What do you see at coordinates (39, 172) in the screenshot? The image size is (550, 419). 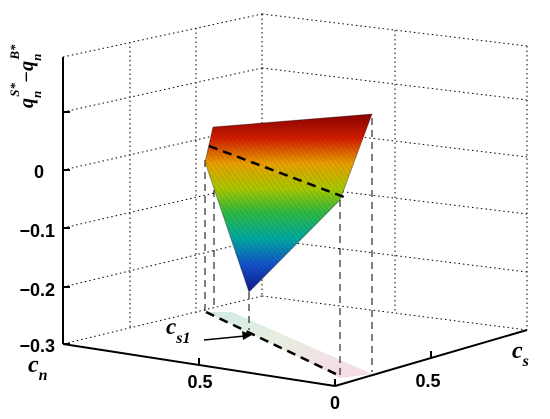 I see `z-tick-label: 0` at bounding box center [39, 172].